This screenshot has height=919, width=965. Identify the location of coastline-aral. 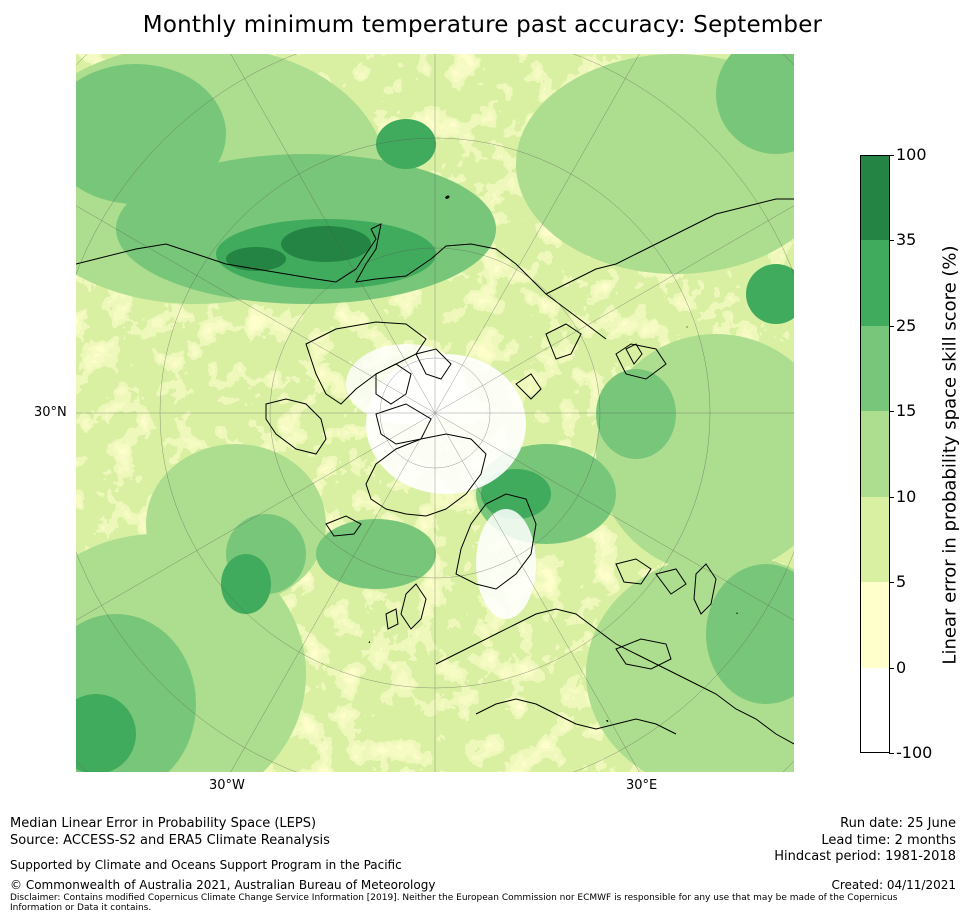
(641, 361).